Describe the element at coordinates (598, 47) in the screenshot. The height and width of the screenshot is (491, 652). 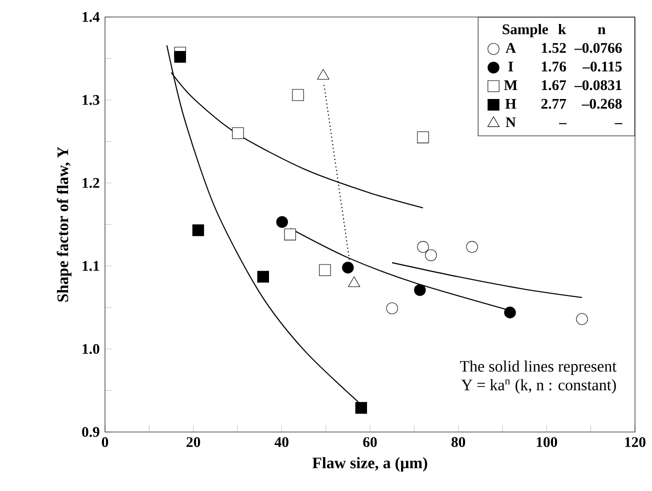
I see `annotation: –0.0766` at that location.